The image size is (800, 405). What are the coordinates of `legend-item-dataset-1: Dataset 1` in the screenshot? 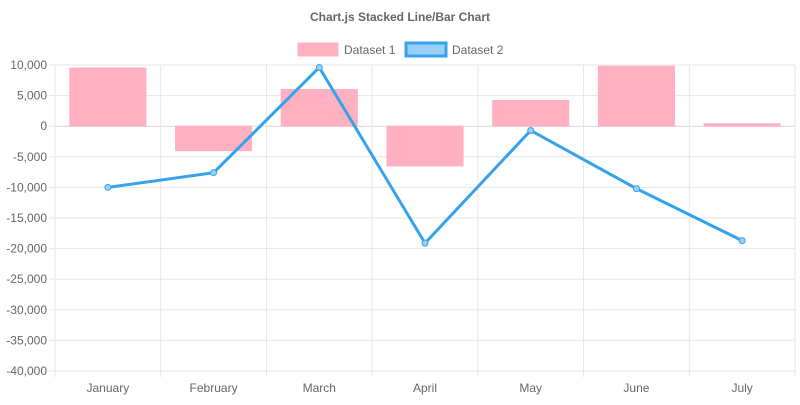 It's located at (346, 49).